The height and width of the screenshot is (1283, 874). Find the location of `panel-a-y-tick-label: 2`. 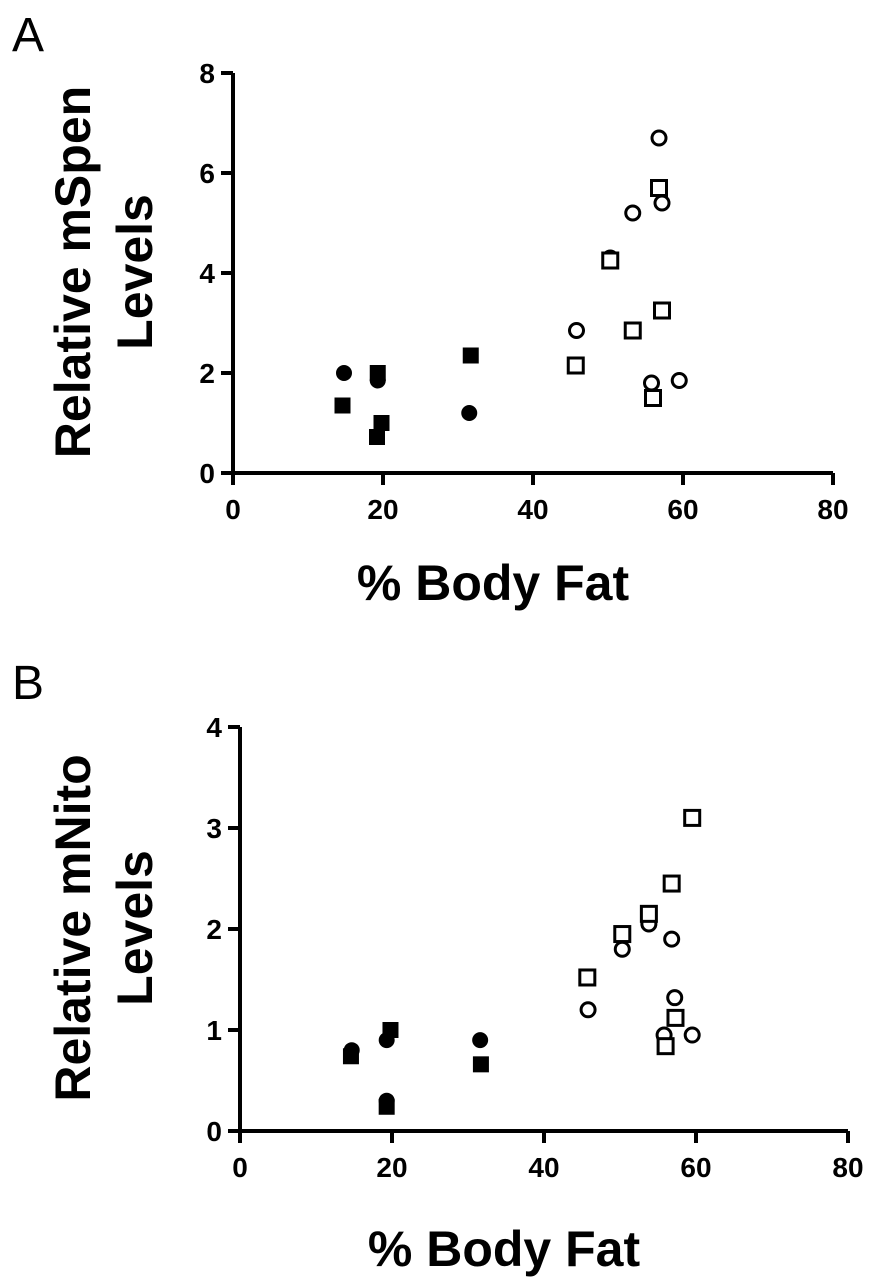

panel-a-y-tick-label: 2 is located at coordinates (207, 373).